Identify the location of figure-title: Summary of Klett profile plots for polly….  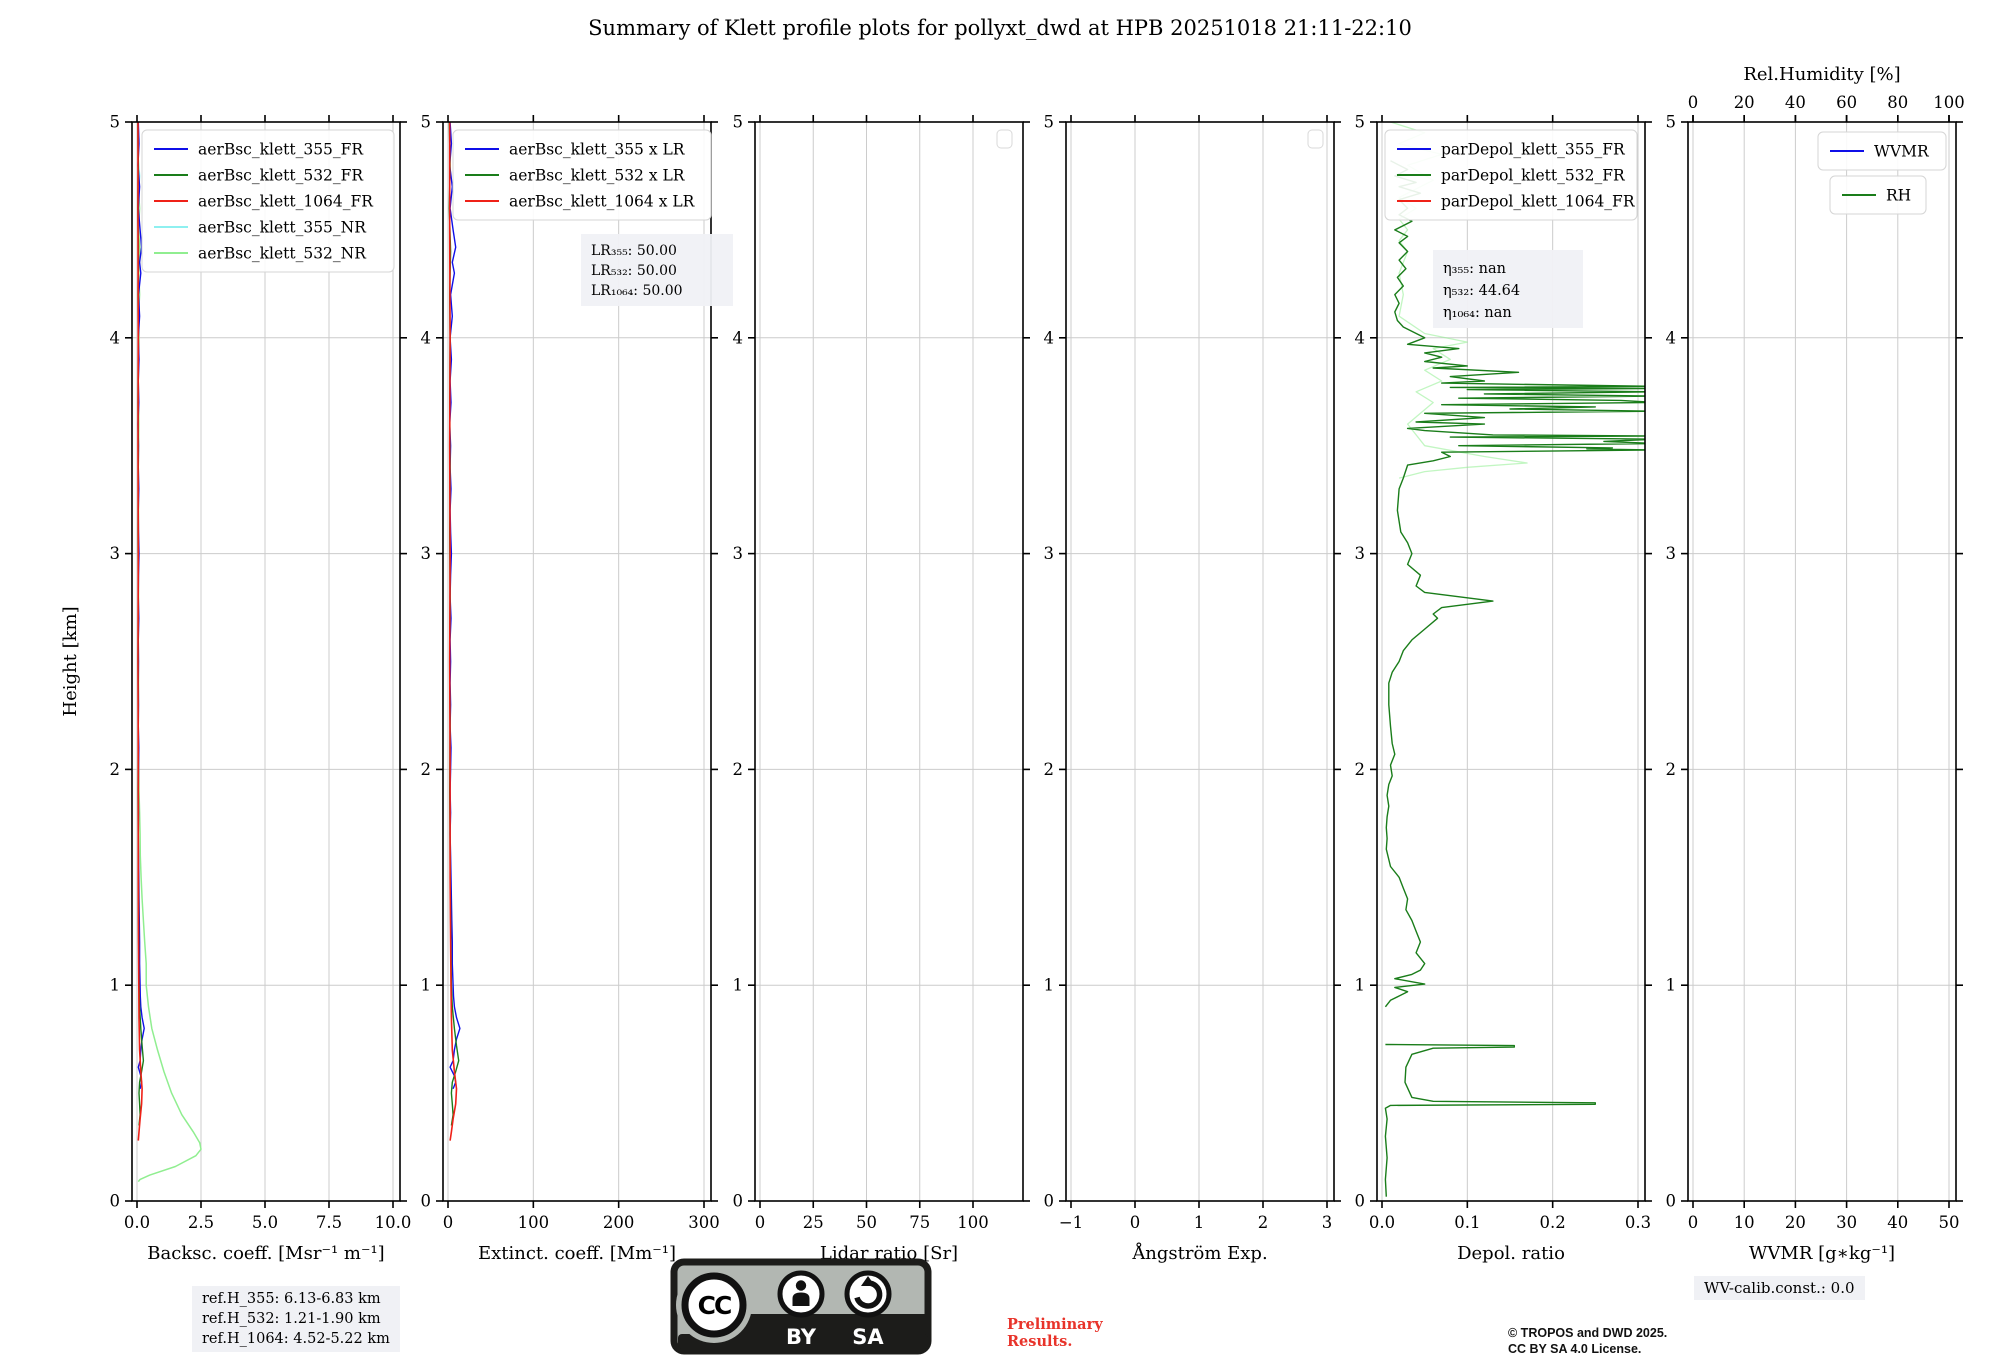
(1000, 28).